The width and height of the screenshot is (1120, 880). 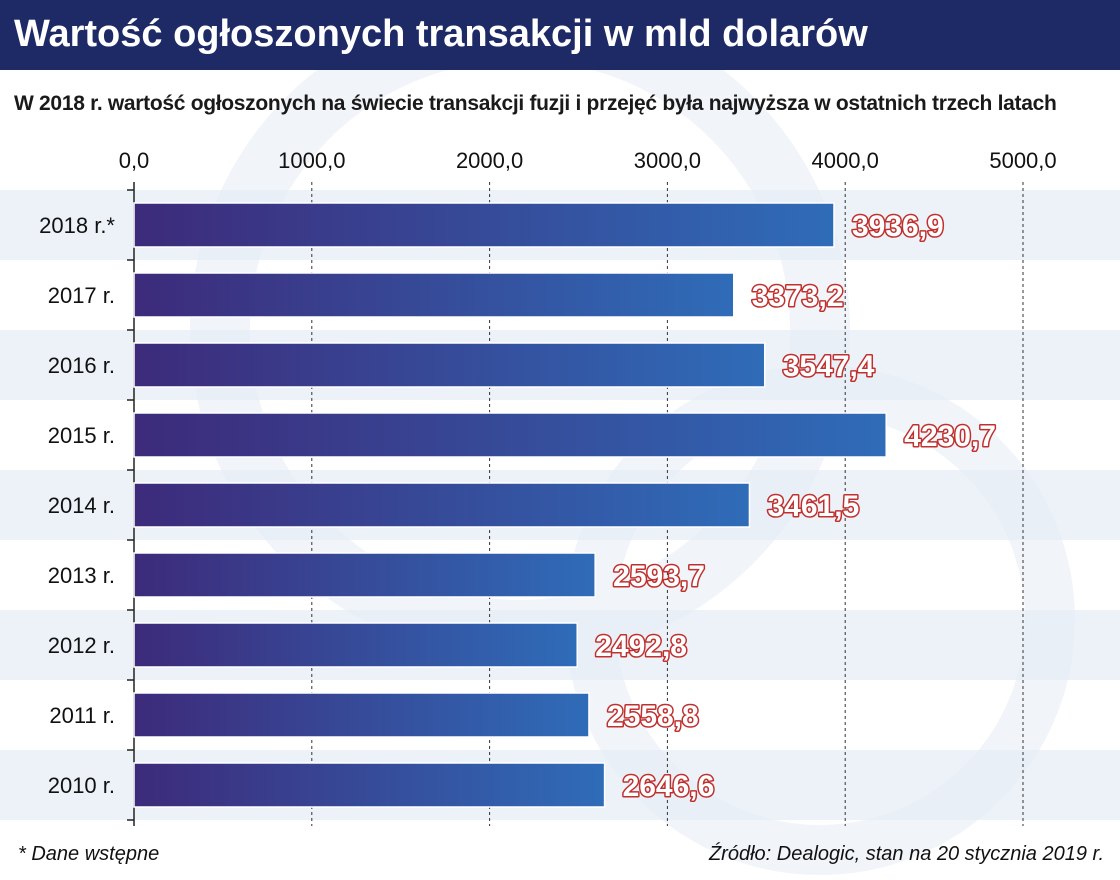 I want to click on category-label: 2018 r.*, so click(x=77, y=225).